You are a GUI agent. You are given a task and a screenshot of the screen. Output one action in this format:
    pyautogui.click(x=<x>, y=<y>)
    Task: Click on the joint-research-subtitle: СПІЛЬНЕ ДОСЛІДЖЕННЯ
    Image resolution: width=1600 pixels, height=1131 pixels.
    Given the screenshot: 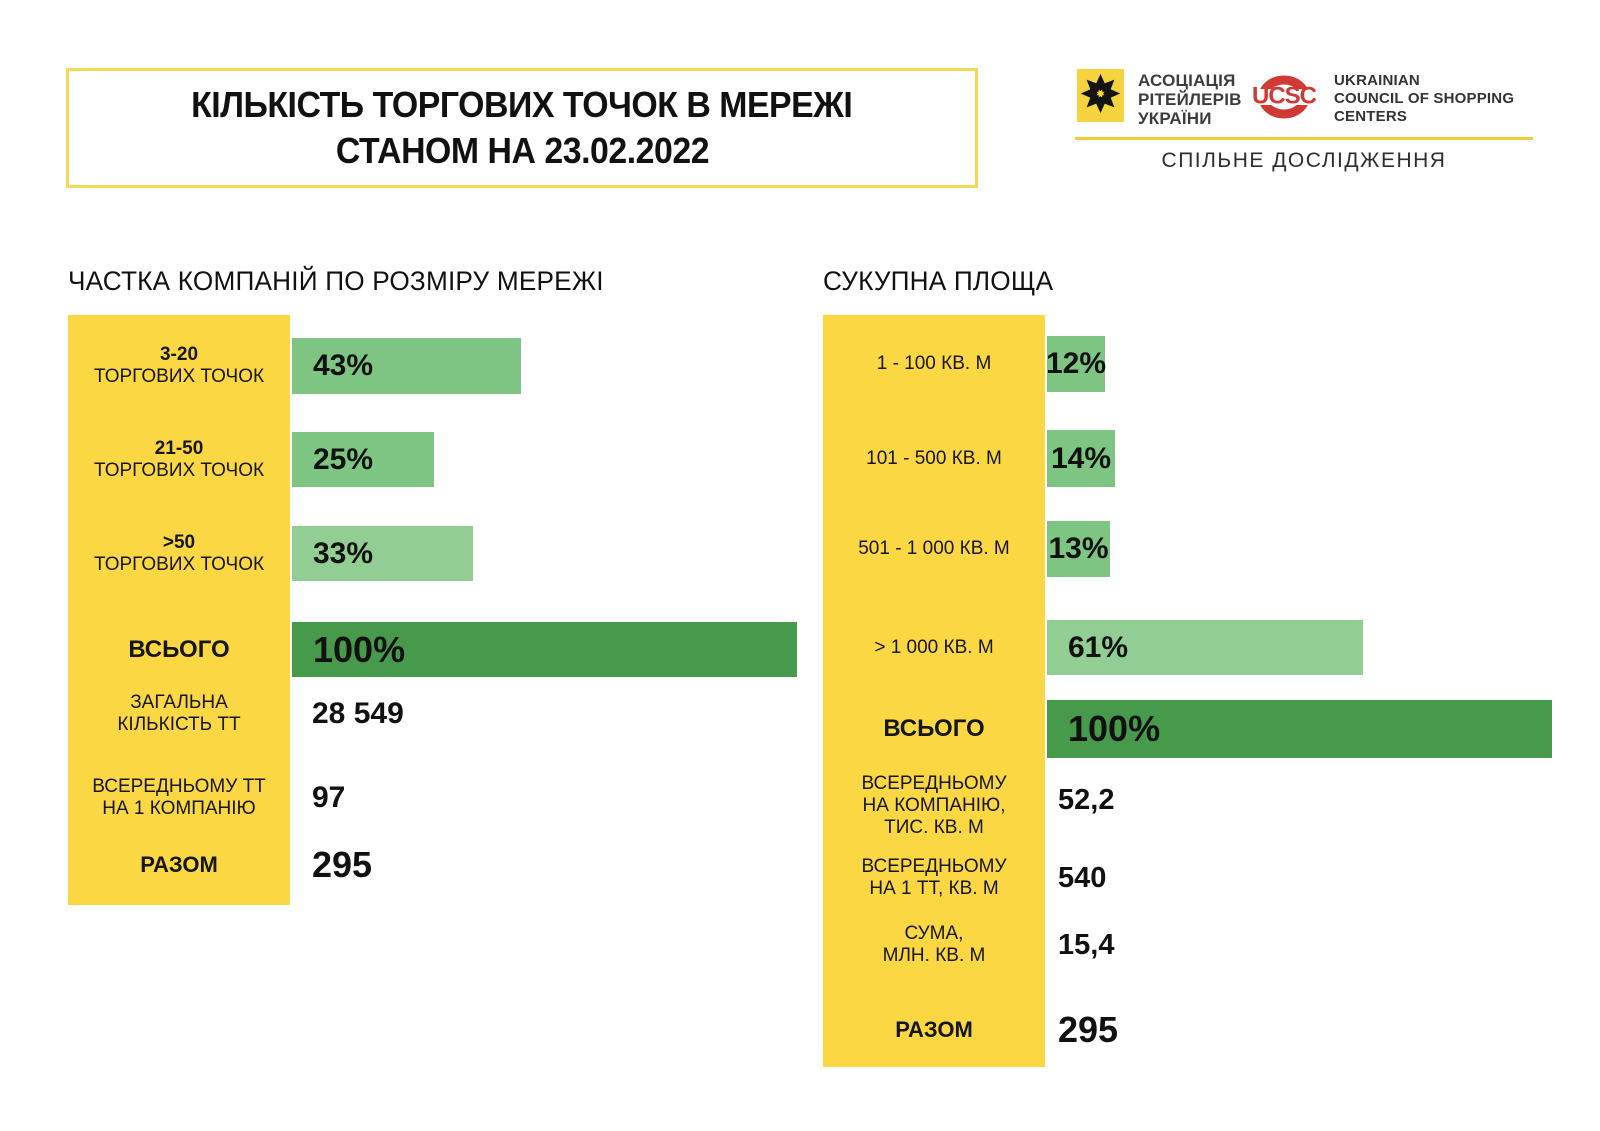 What is the action you would take?
    pyautogui.click(x=1304, y=160)
    